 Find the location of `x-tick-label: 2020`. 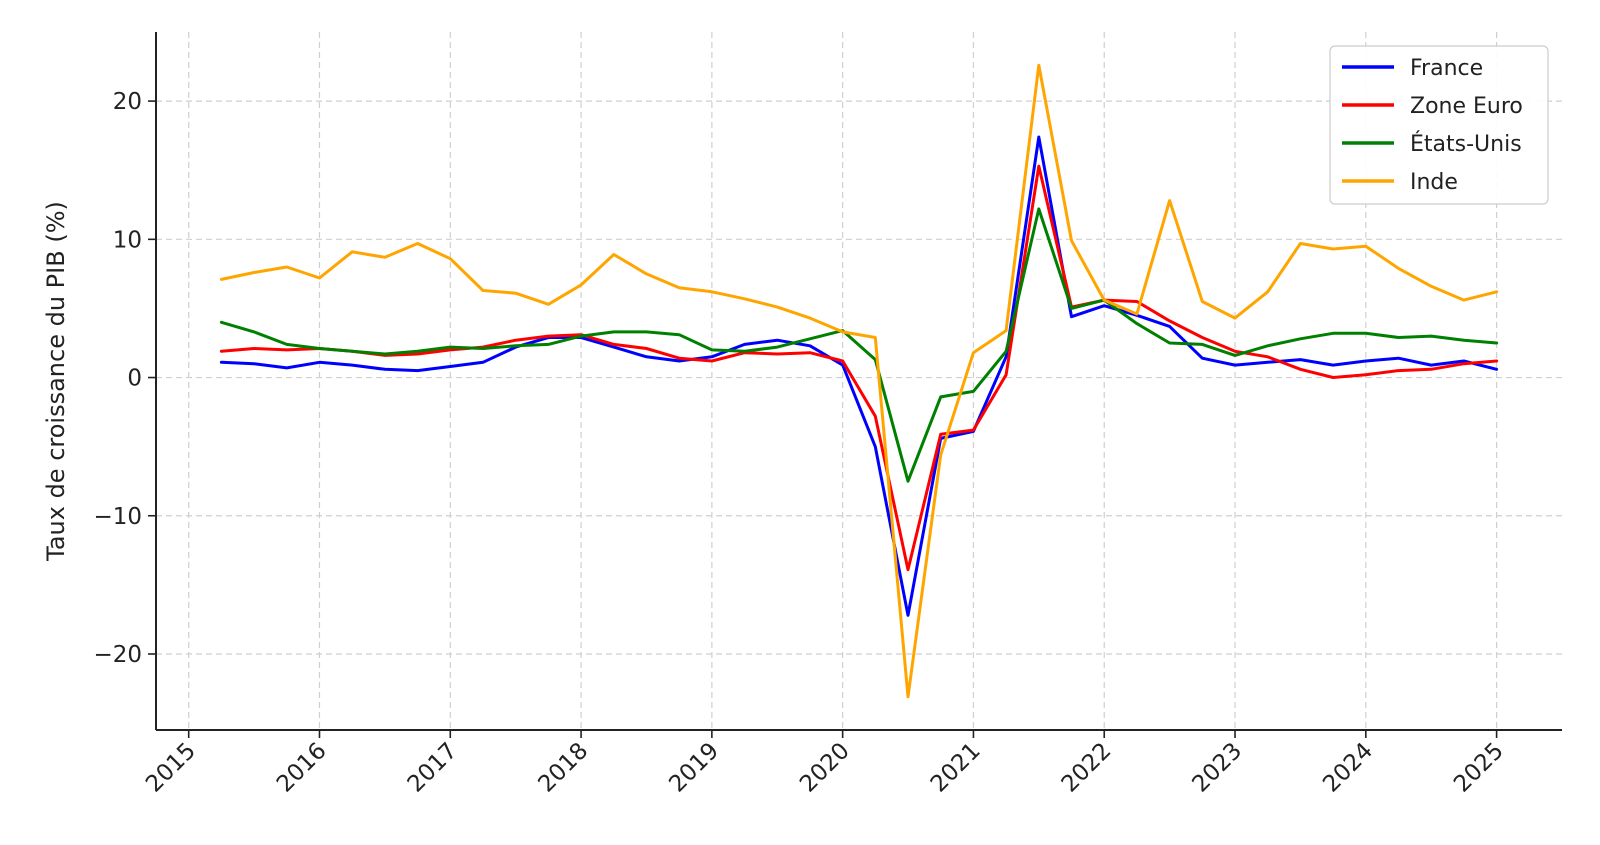

x-tick-label: 2020 is located at coordinates (825, 768).